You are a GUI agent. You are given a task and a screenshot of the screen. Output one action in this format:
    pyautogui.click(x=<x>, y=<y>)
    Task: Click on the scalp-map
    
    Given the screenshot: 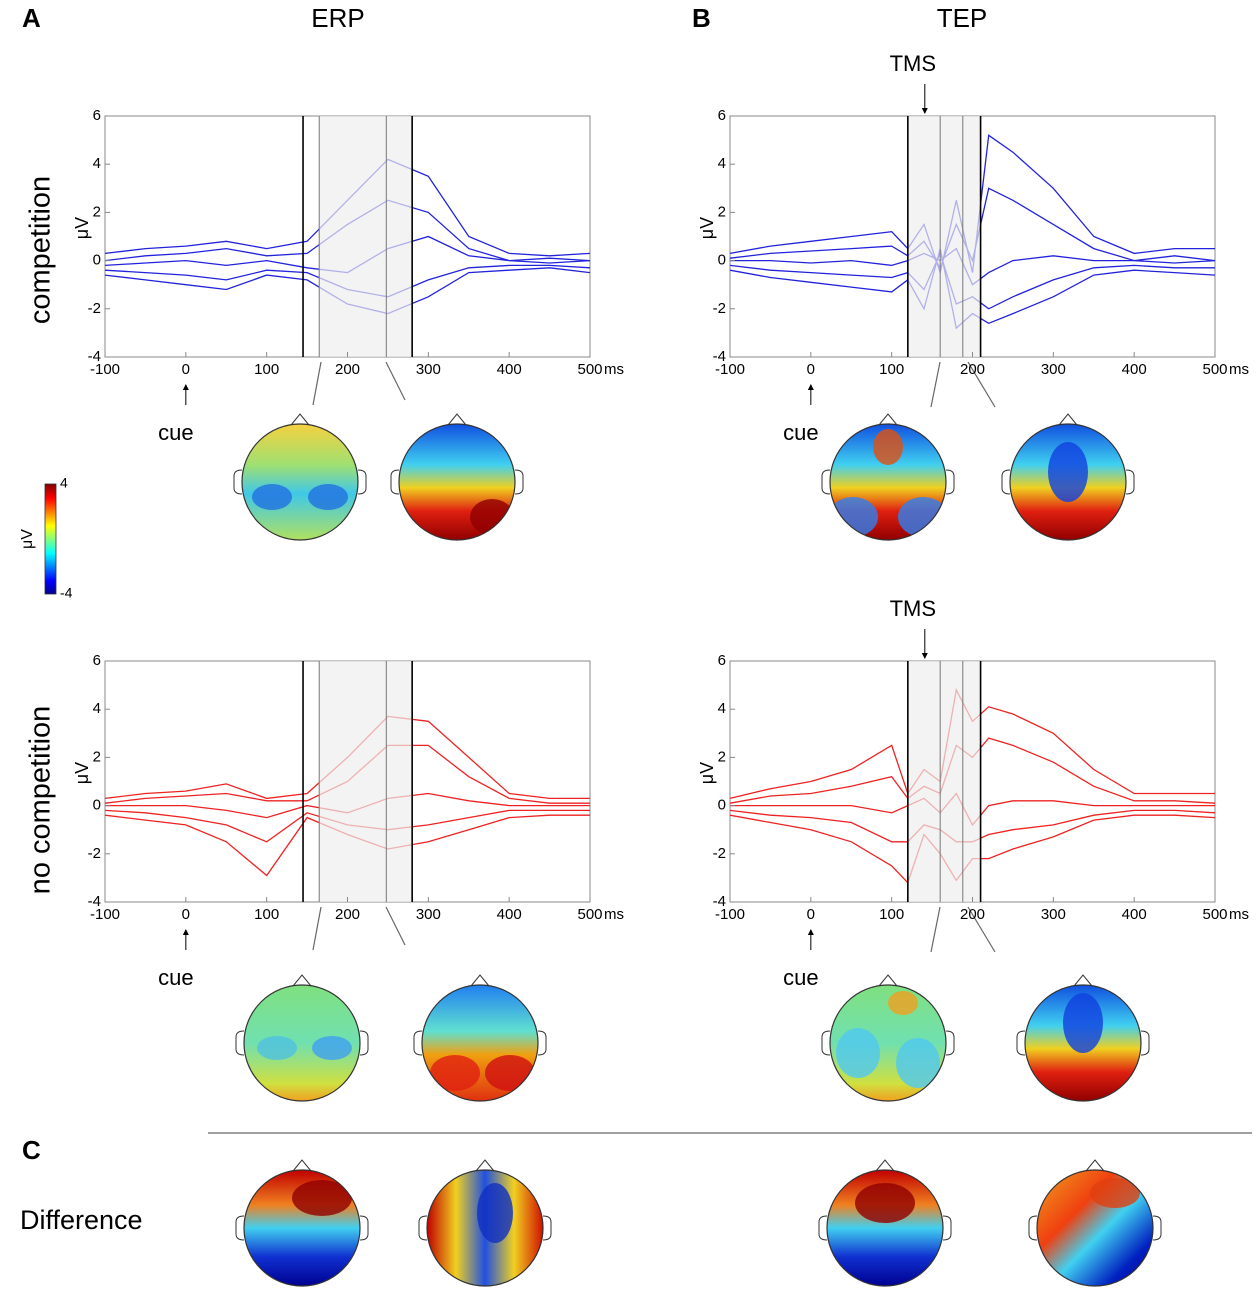 What is the action you would take?
    pyautogui.click(x=300, y=482)
    